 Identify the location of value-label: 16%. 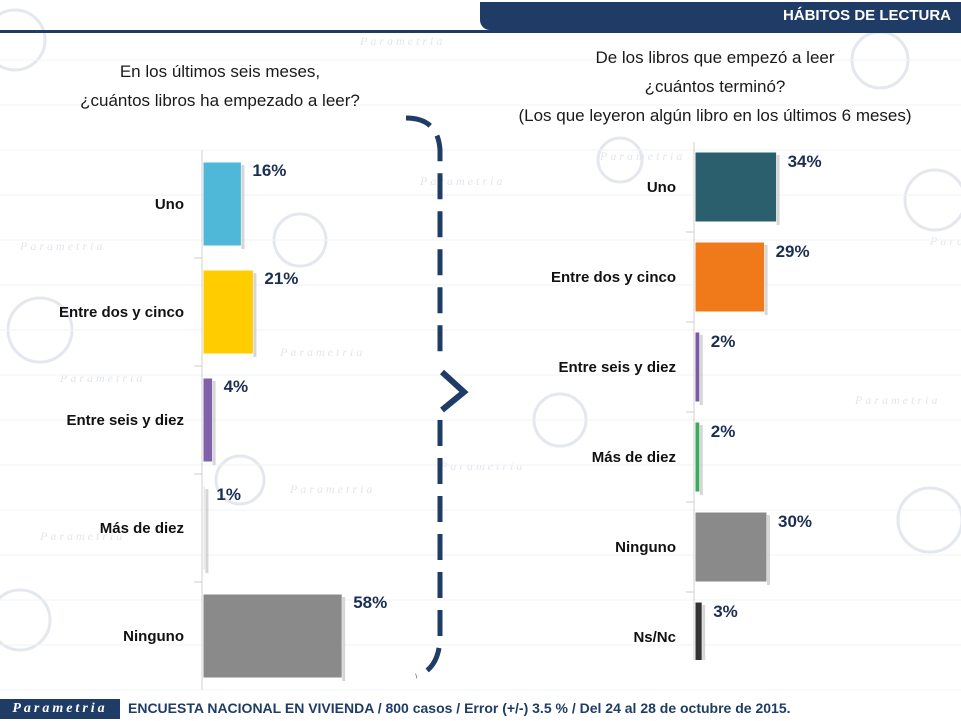
(269, 170).